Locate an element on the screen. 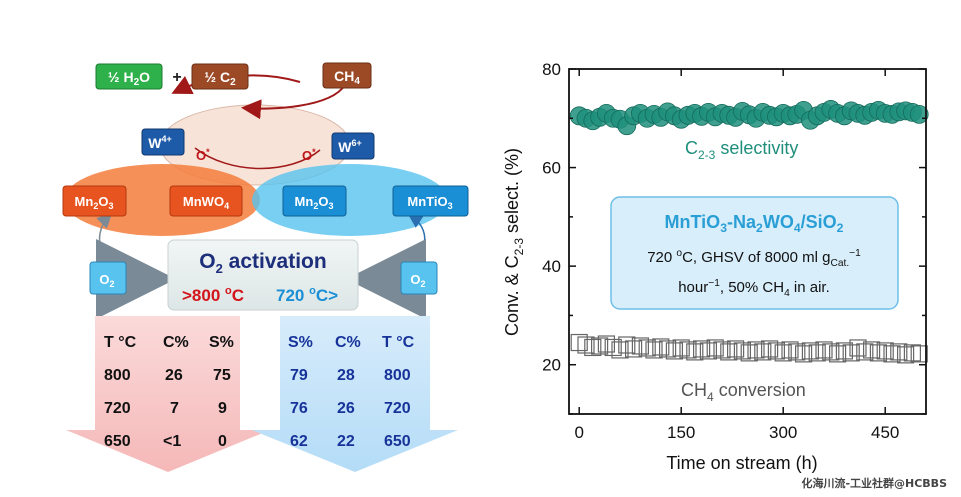  h2o-box: ½ H2O is located at coordinates (129, 76).